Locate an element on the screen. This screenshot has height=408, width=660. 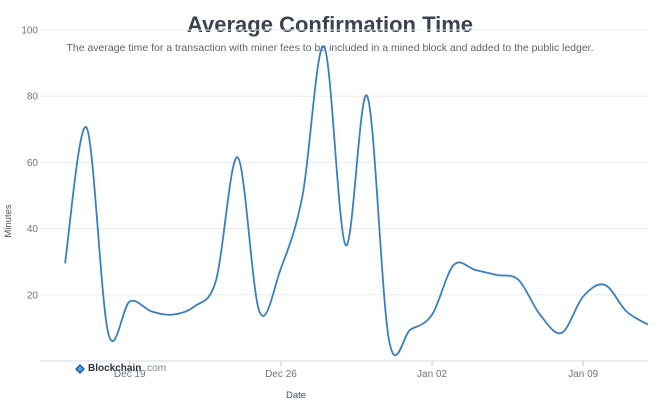
y-tick-label: 80 is located at coordinates (33, 97).